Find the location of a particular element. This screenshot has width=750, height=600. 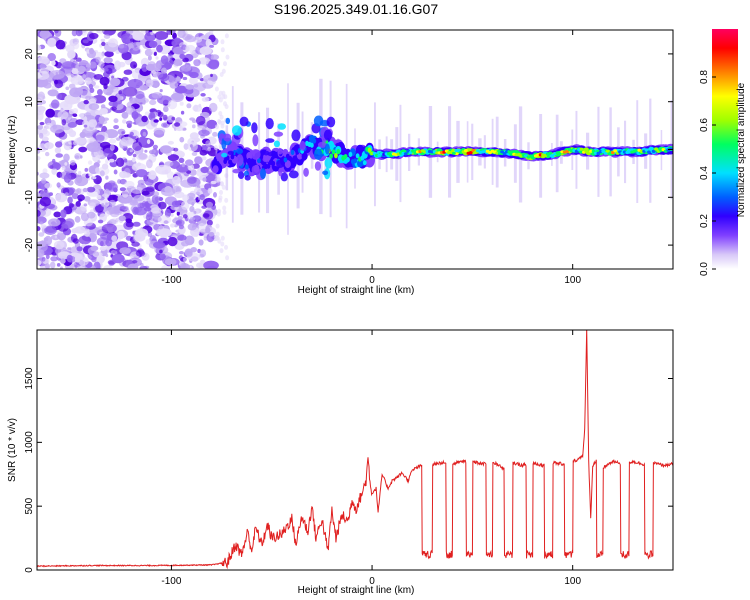

snr-xlabel: Height of straight line (km) is located at coordinates (356, 590).